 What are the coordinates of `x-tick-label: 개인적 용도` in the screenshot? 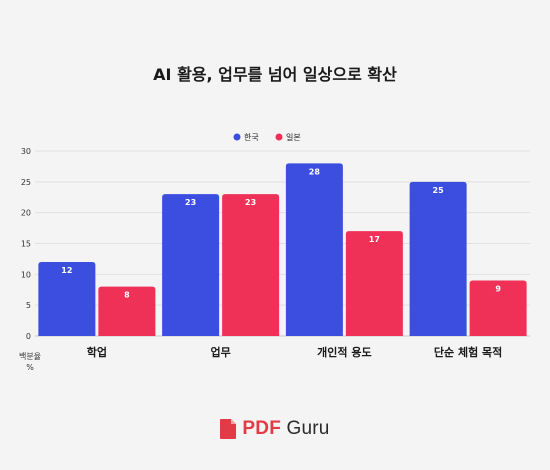 It's located at (344, 352).